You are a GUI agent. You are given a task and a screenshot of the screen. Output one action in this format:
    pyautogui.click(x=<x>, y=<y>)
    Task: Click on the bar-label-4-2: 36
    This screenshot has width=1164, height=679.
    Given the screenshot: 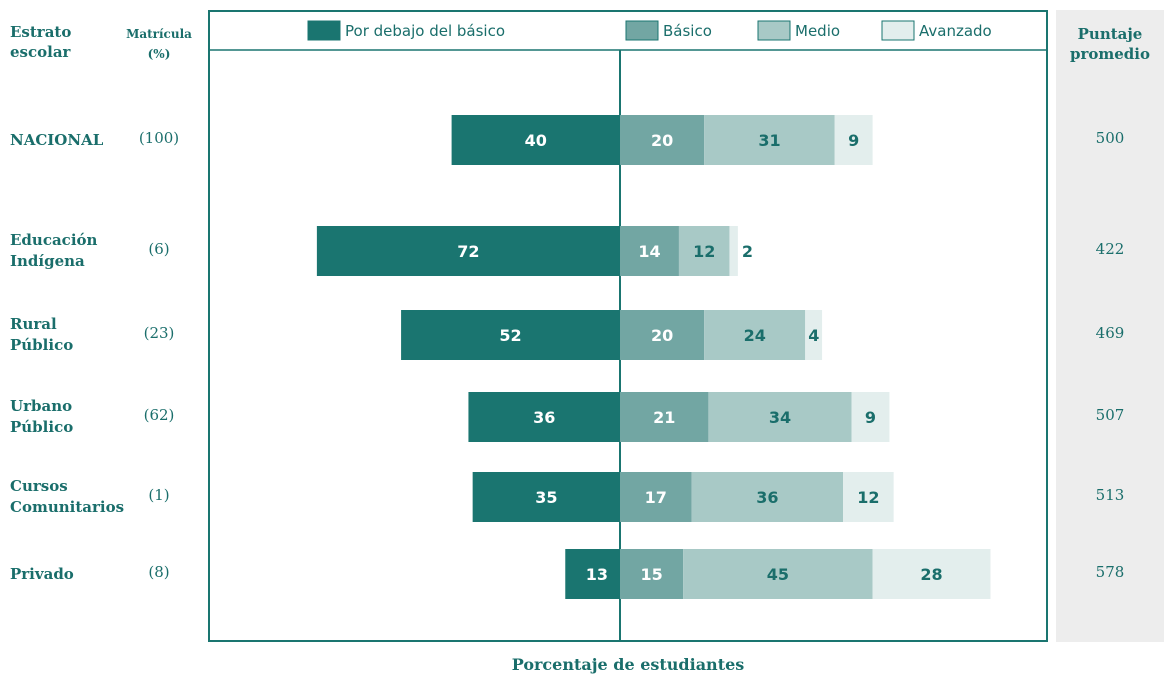 What is the action you would take?
    pyautogui.click(x=767, y=497)
    